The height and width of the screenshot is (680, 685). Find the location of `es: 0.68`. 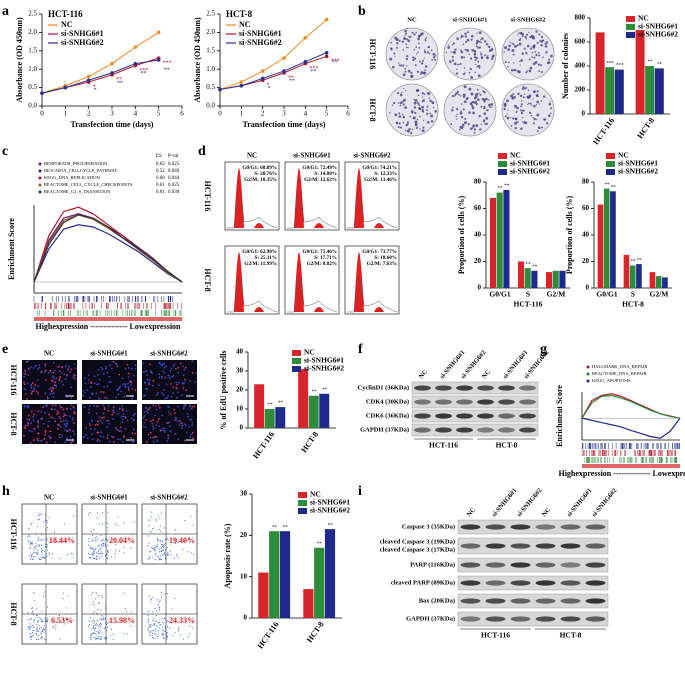

es: 0.68 is located at coordinates (160, 178).